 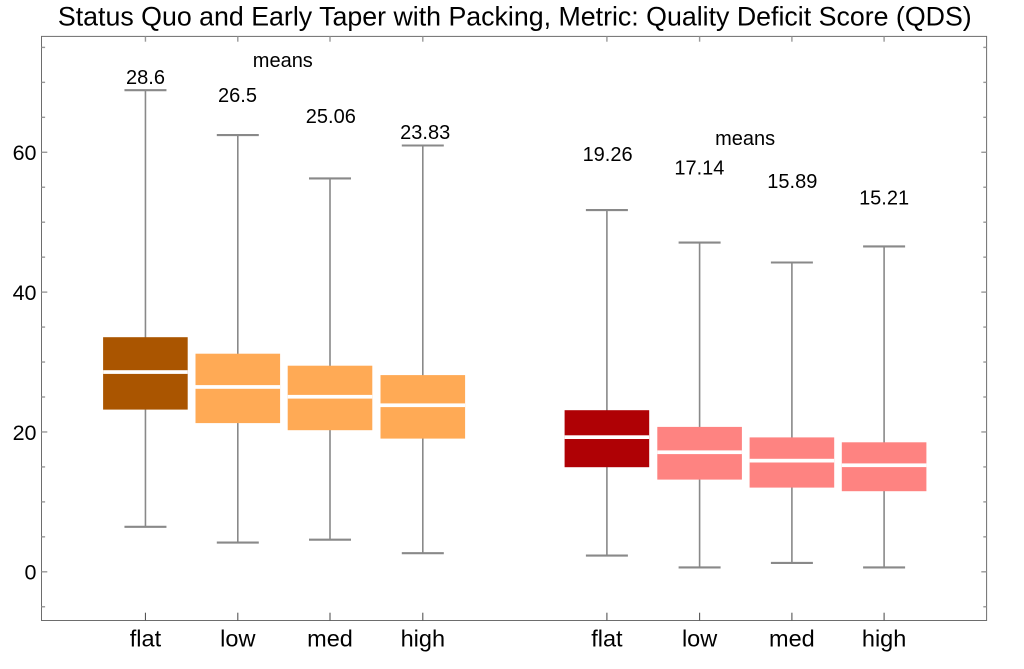 What do you see at coordinates (145, 78) in the screenshot?
I see `svg-text: 28.6` at bounding box center [145, 78].